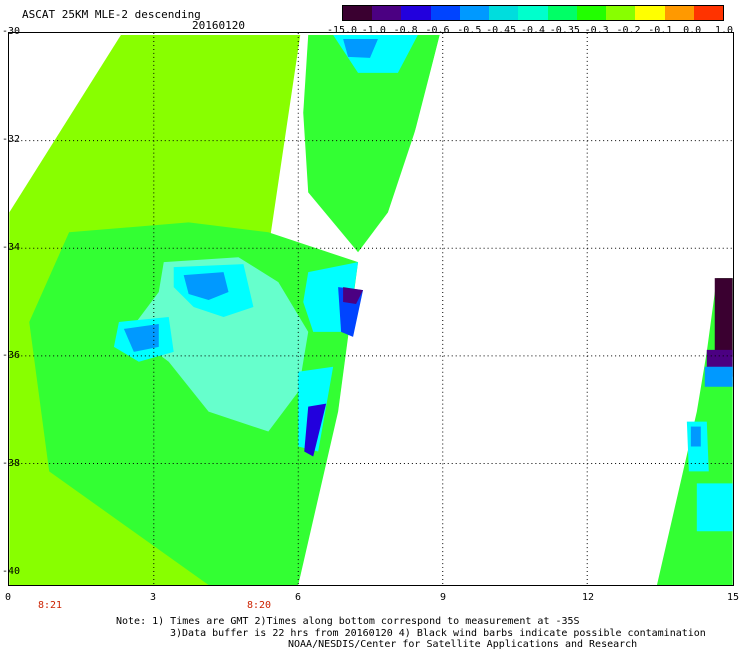 Image resolution: width=740 pixels, height=650 pixels. What do you see at coordinates (11, 247) in the screenshot?
I see `latitude-label: -34` at bounding box center [11, 247].